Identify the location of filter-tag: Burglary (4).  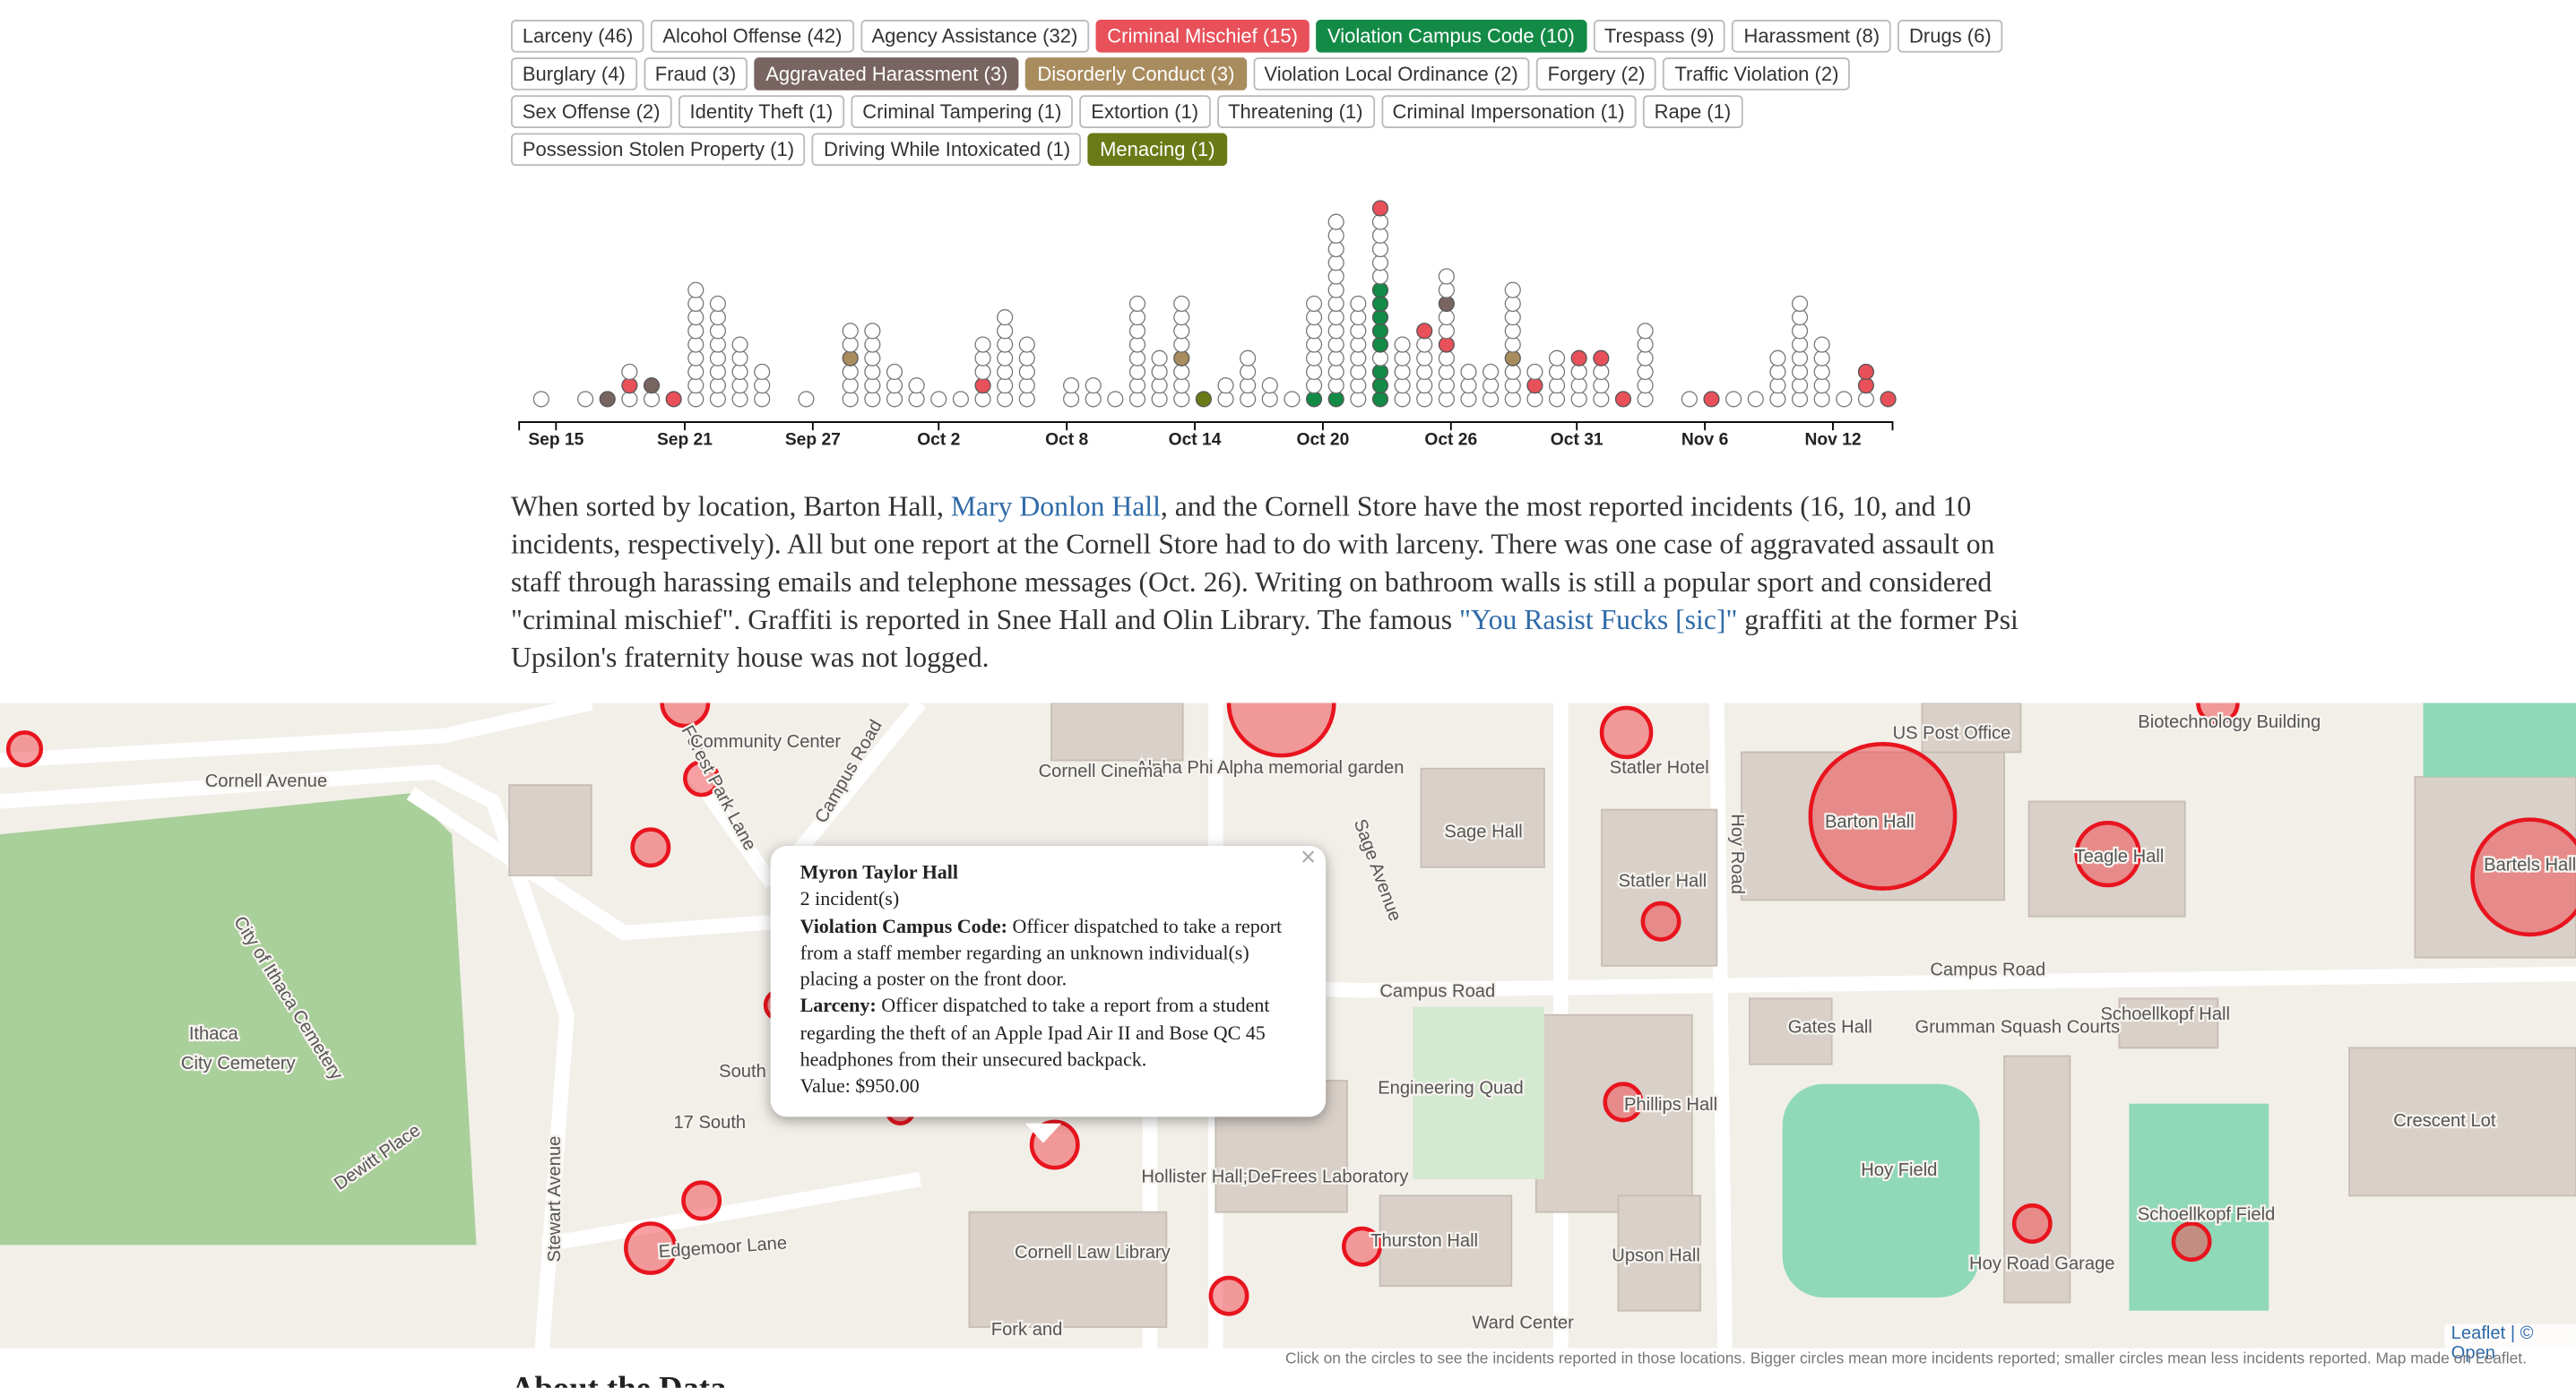
(574, 74).